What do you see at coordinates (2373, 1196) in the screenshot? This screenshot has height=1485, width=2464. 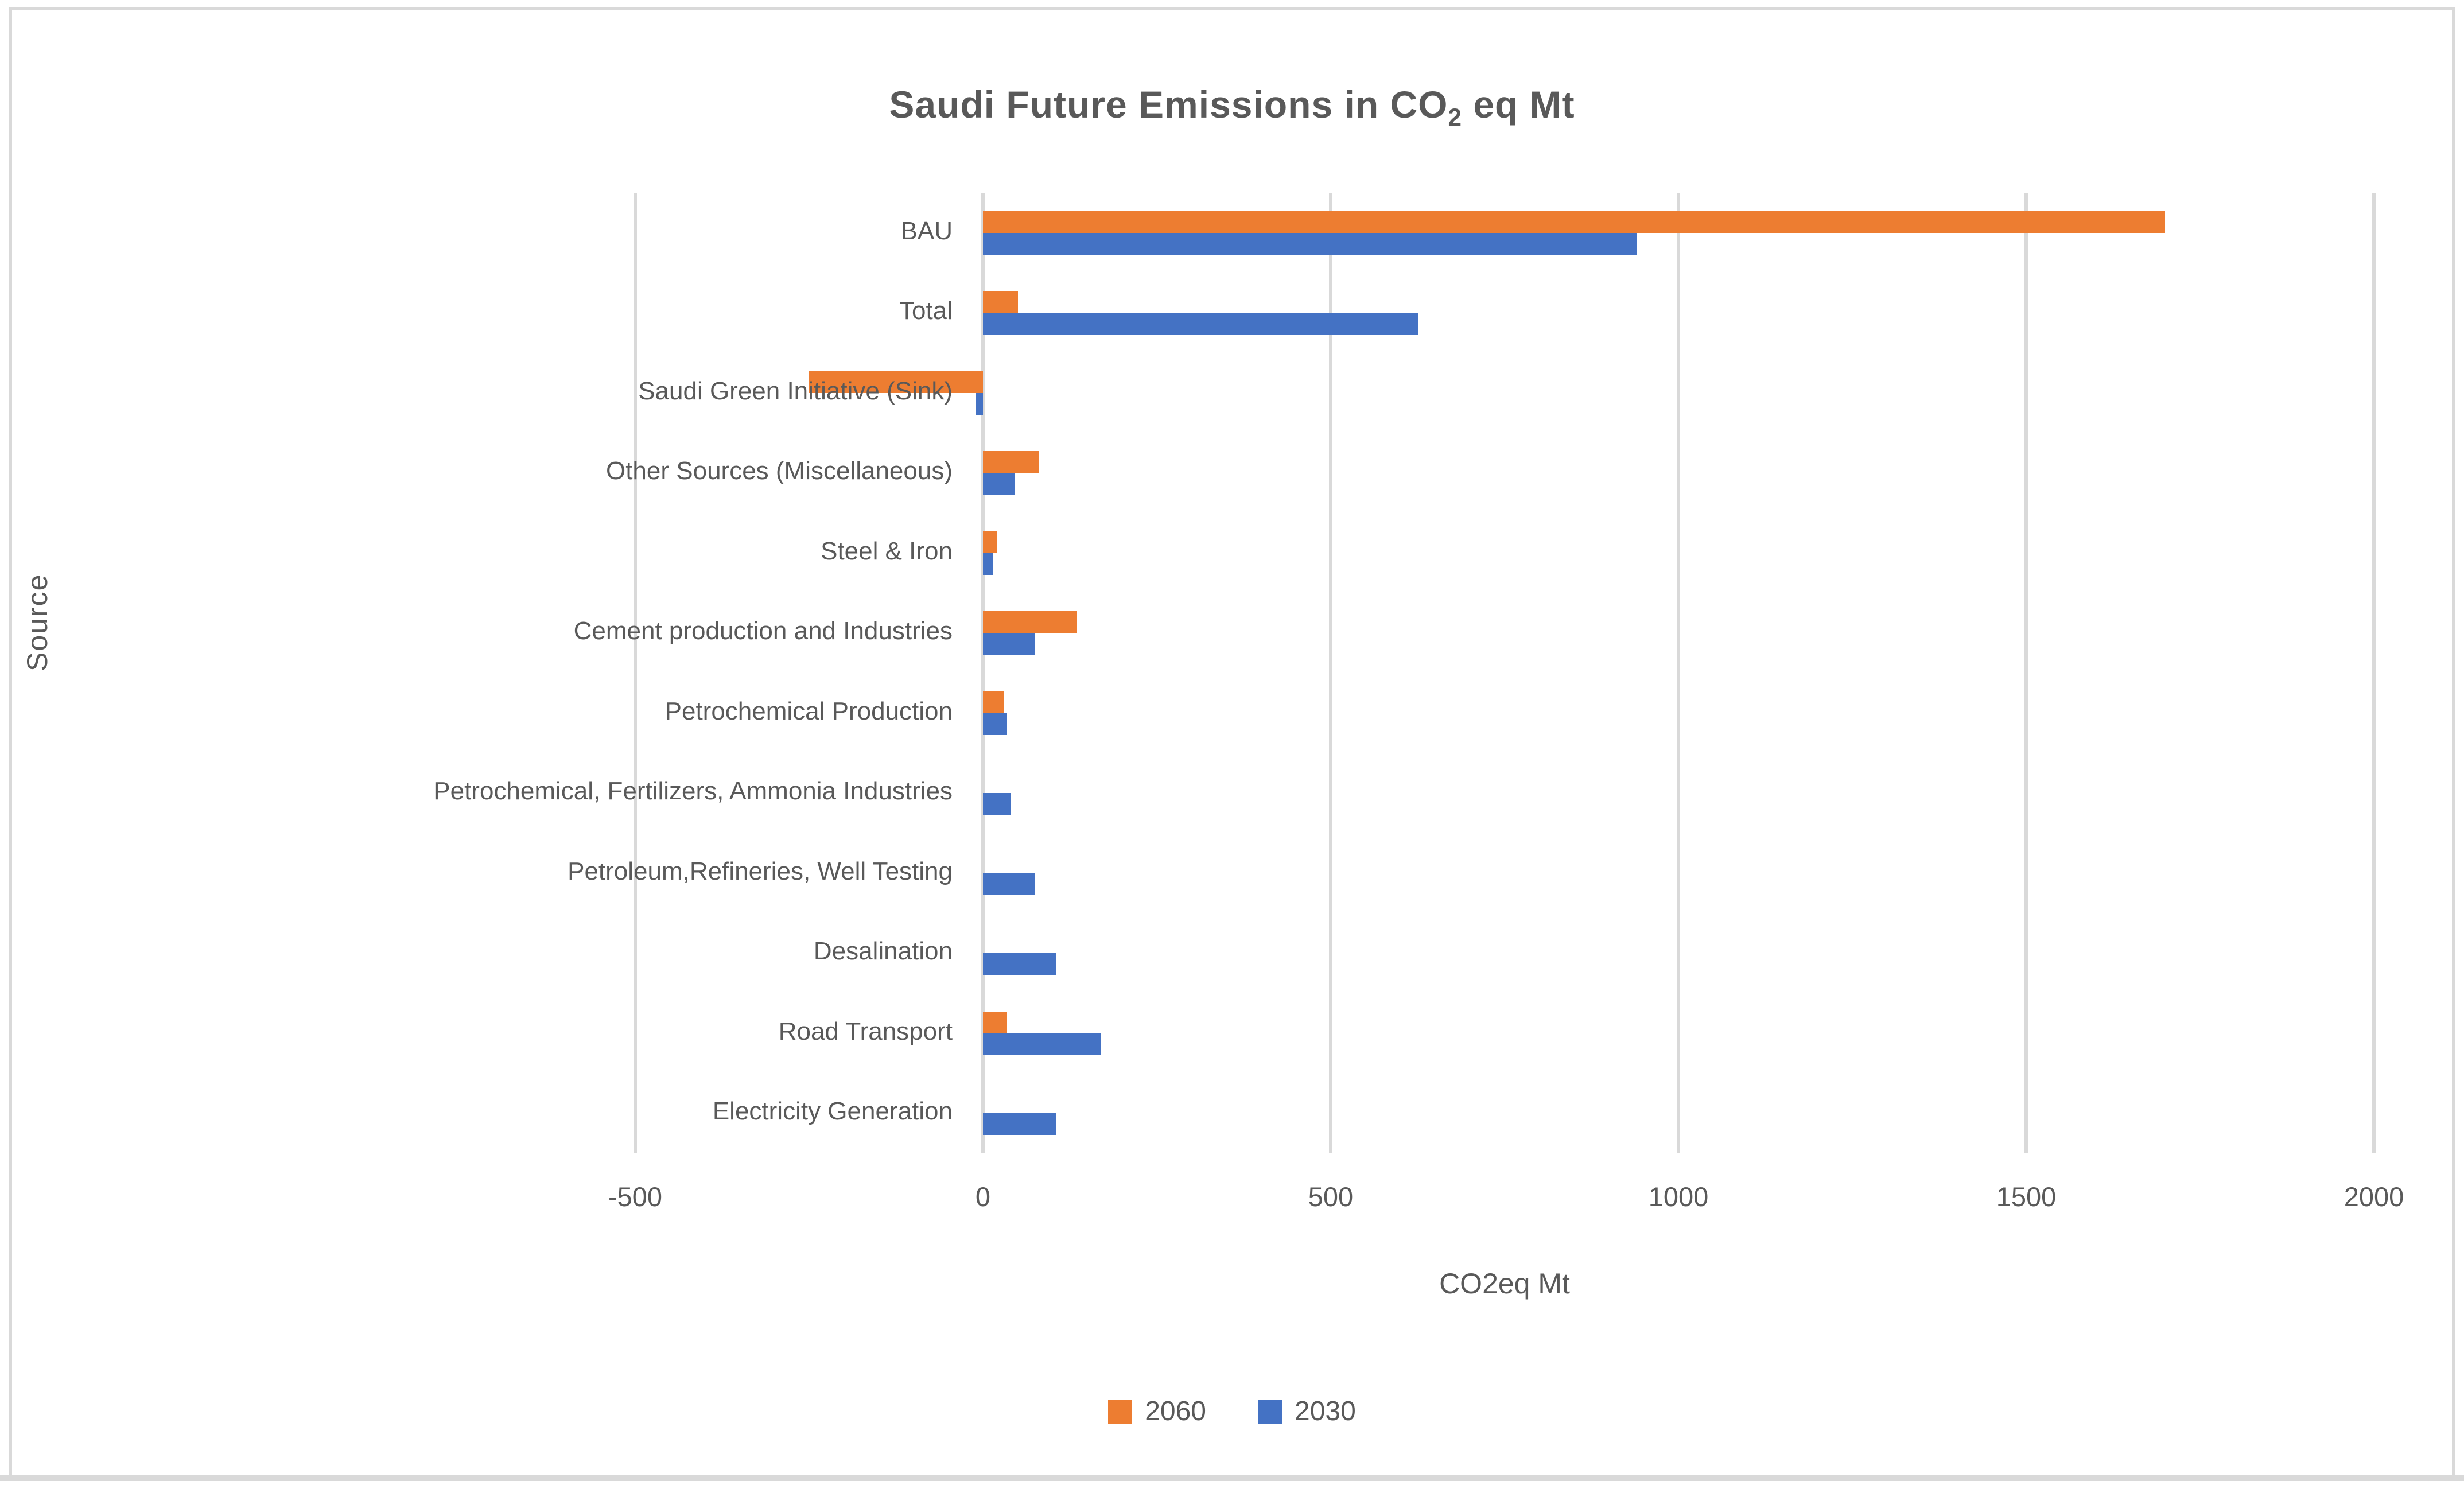 I see `x-tick-label: 2000` at bounding box center [2373, 1196].